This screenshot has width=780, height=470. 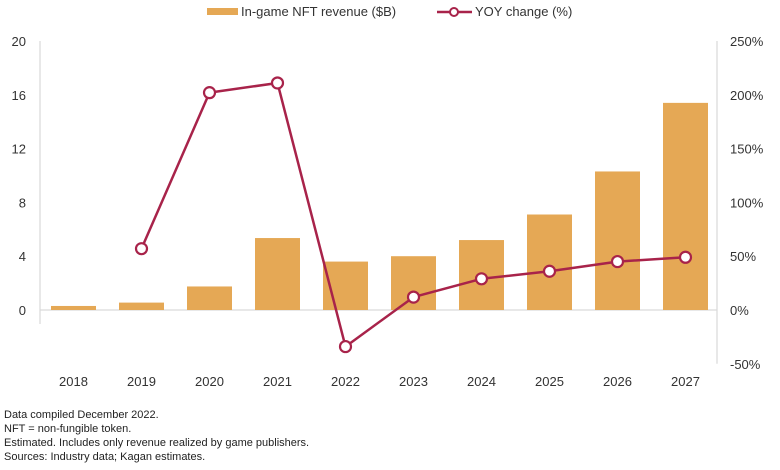 What do you see at coordinates (277, 381) in the screenshot?
I see `x-tick-label: 2021` at bounding box center [277, 381].